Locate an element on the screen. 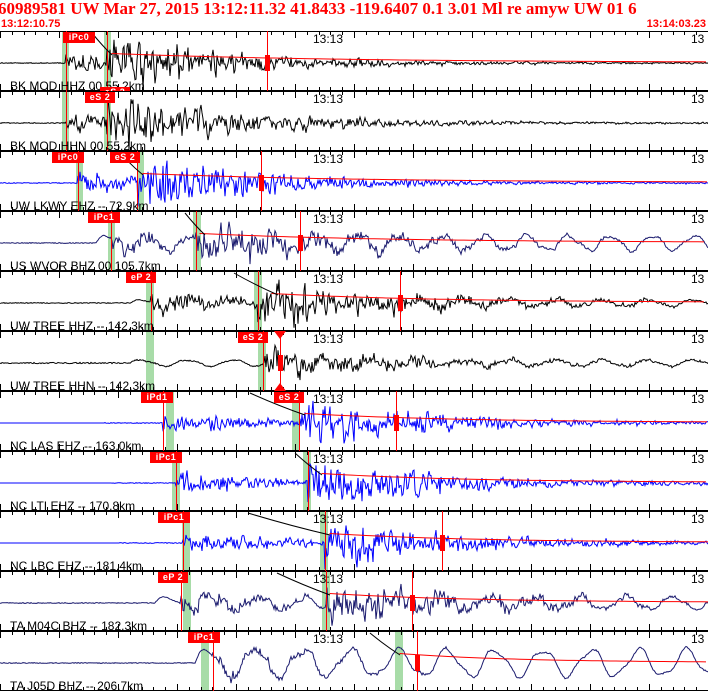 The image size is (708, 698). trace-panel: iPc0 eS 2 13:13 13 UW LKWY EHZ -- 72.9km is located at coordinates (354, 181).